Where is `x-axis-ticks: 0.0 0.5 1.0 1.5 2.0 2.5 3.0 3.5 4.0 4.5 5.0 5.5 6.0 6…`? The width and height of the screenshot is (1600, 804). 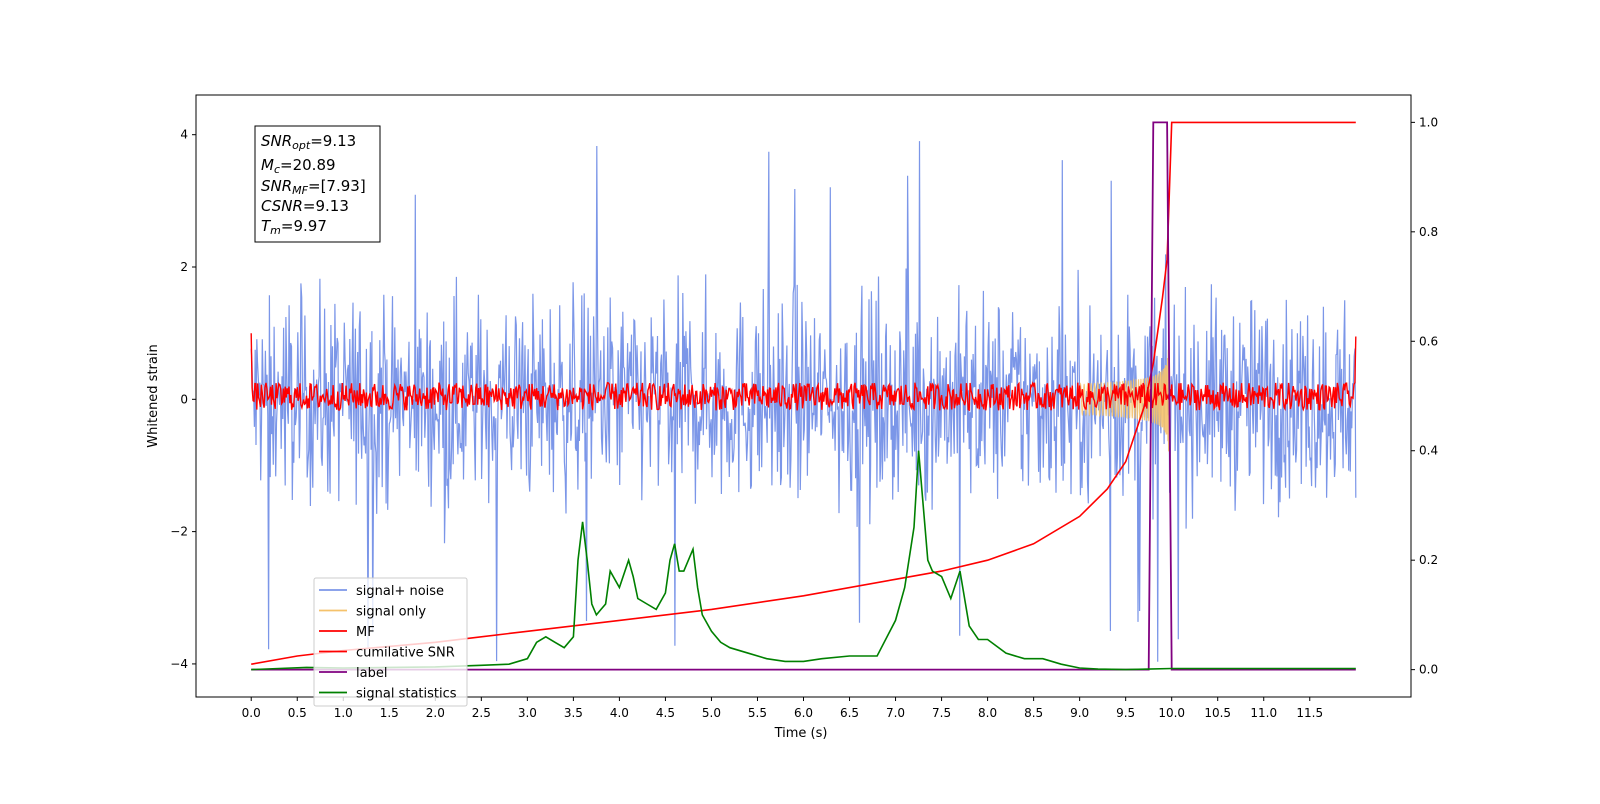 x-axis-ticks: 0.0 0.5 1.0 1.5 2.0 2.5 3.0 3.5 4.0 4.5 5.0 5.5 6.0 6… is located at coordinates (782, 708).